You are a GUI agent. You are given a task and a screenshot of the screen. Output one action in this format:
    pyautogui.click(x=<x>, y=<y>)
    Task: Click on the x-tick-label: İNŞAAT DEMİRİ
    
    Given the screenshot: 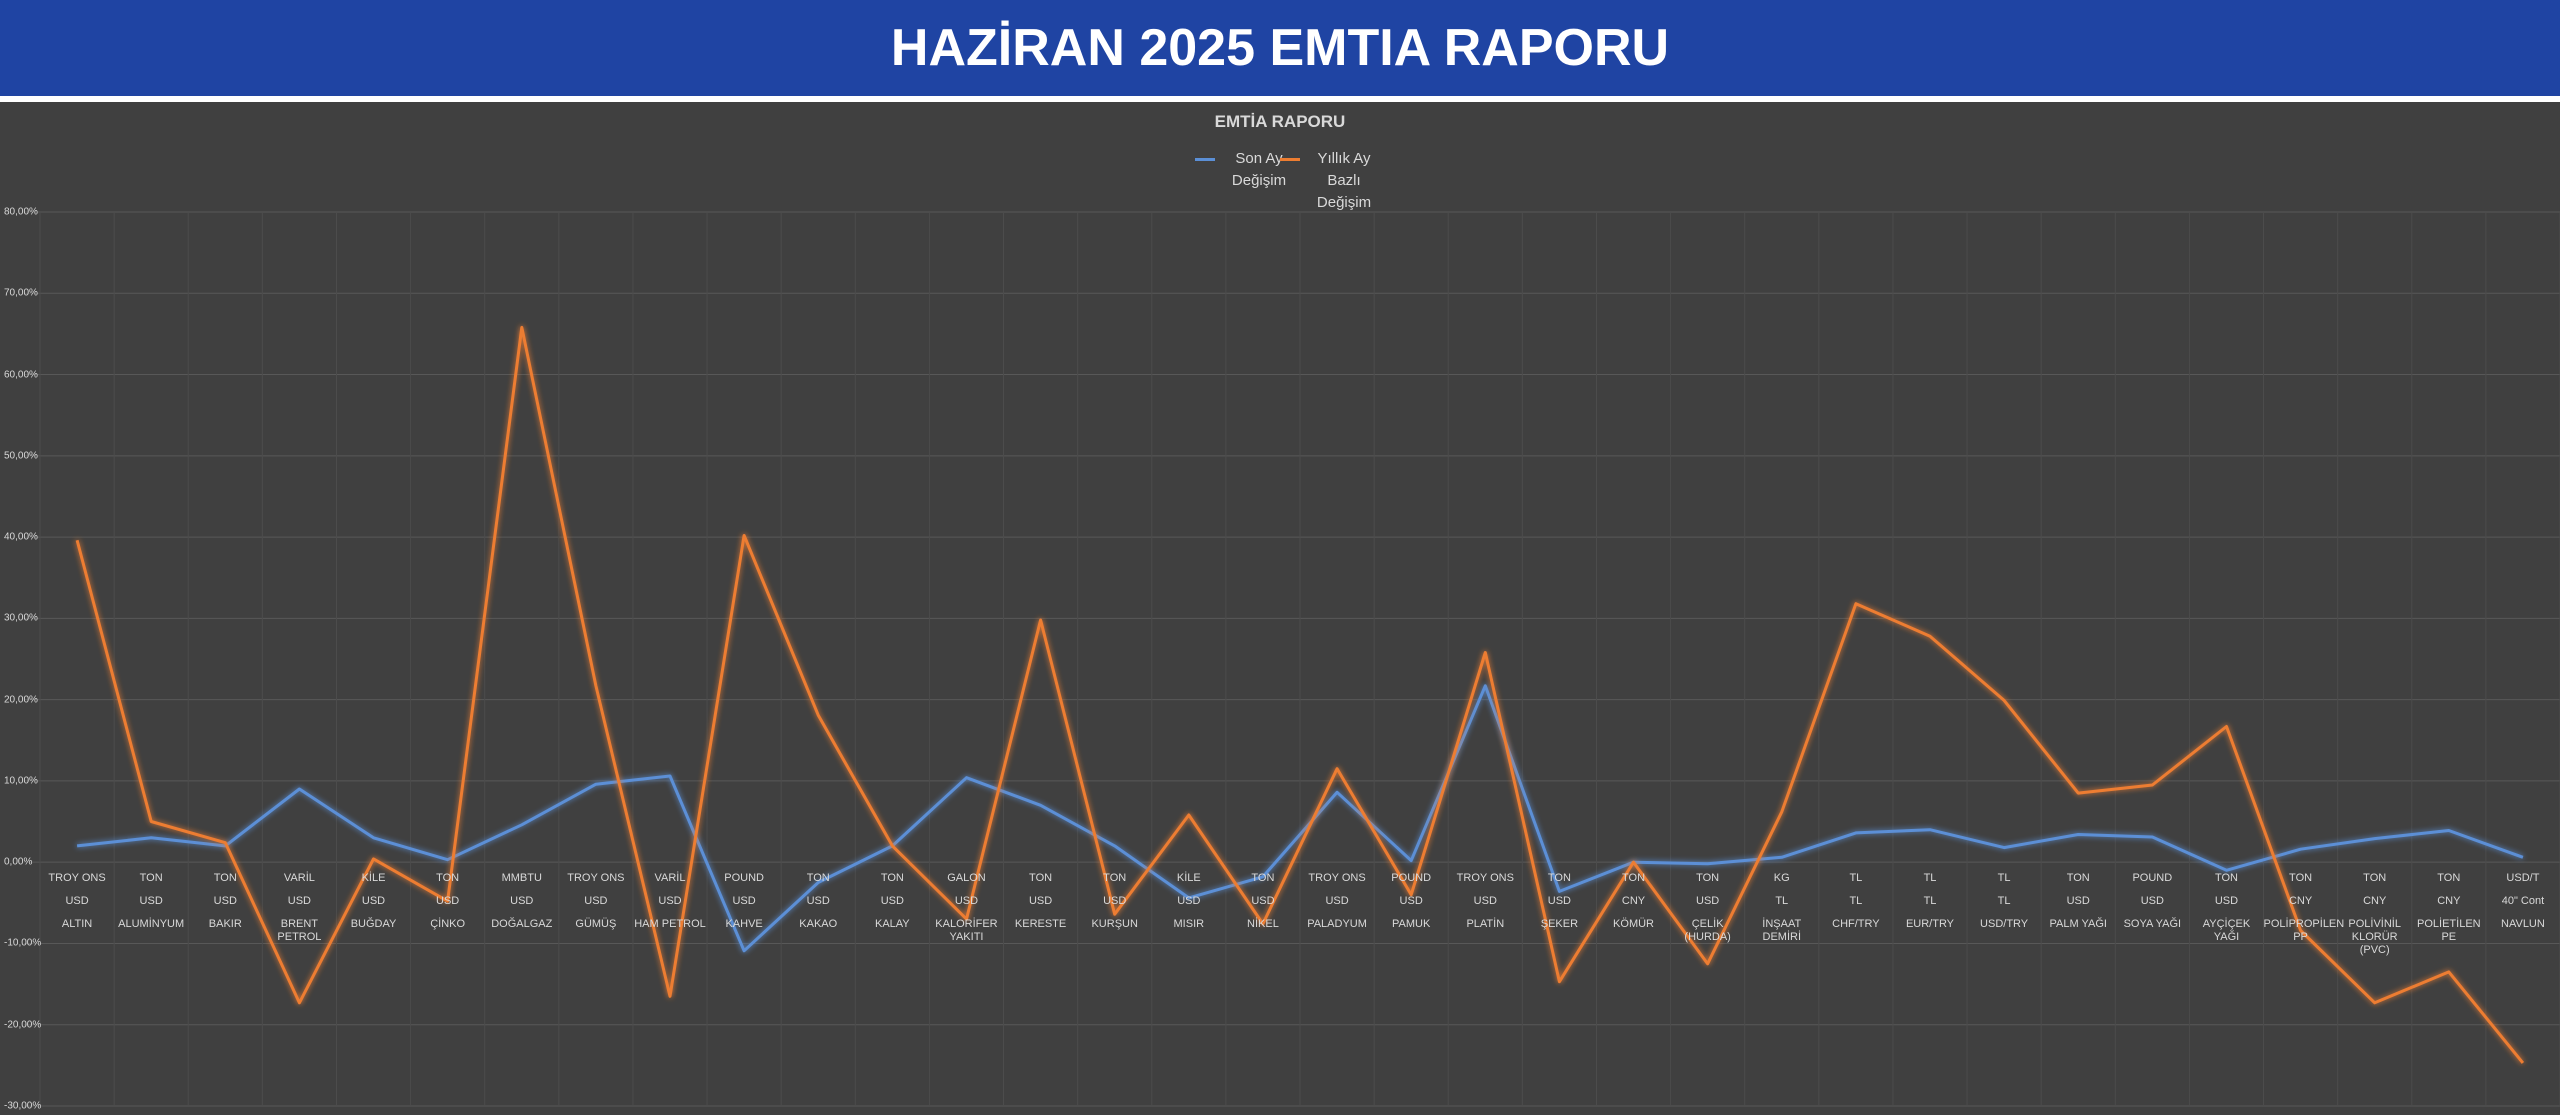 What is the action you would take?
    pyautogui.click(x=1782, y=930)
    